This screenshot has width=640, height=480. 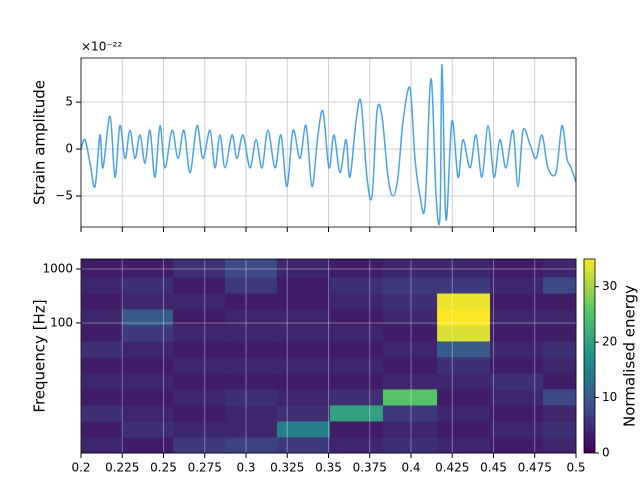 What do you see at coordinates (535, 468) in the screenshot?
I see `x-tick-label: 0.475` at bounding box center [535, 468].